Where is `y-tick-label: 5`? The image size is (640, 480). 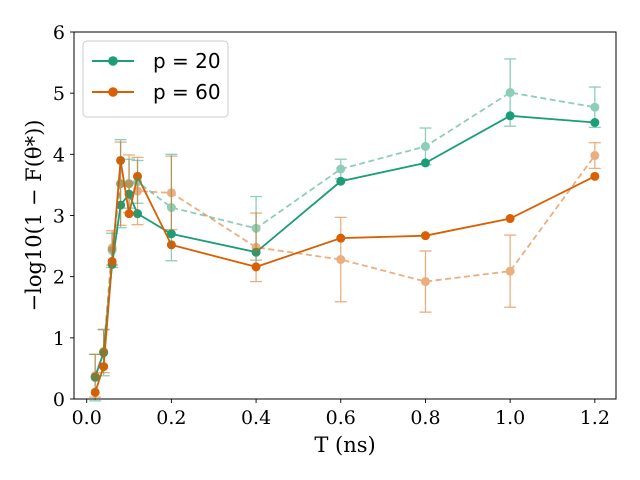 y-tick-label: 5 is located at coordinates (59, 94).